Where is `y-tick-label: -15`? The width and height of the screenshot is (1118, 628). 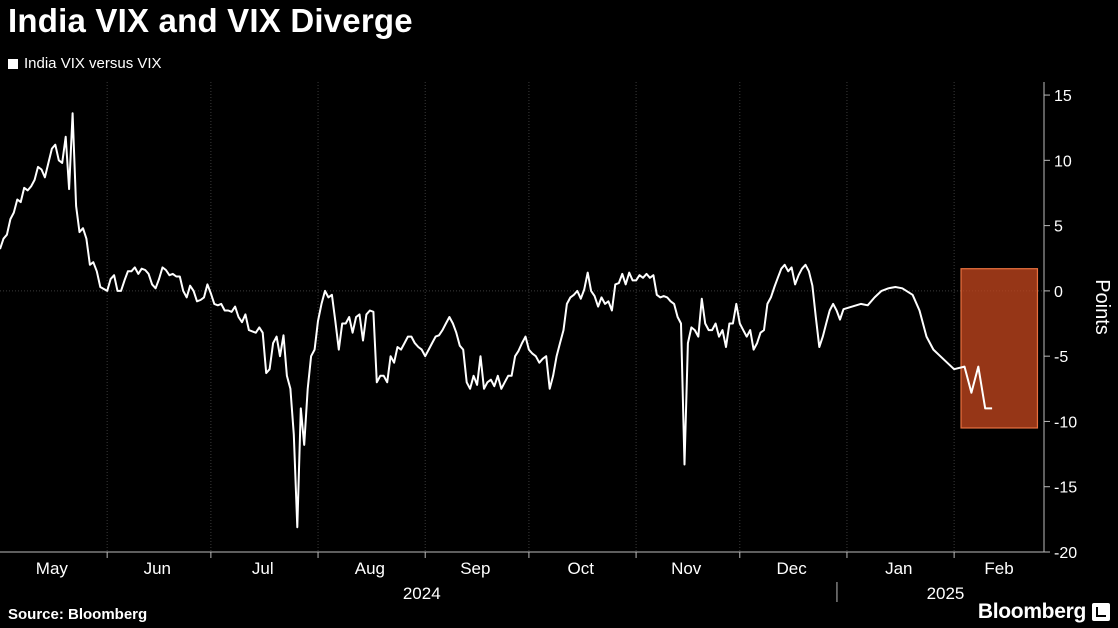 y-tick-label: -15 is located at coordinates (1065, 488).